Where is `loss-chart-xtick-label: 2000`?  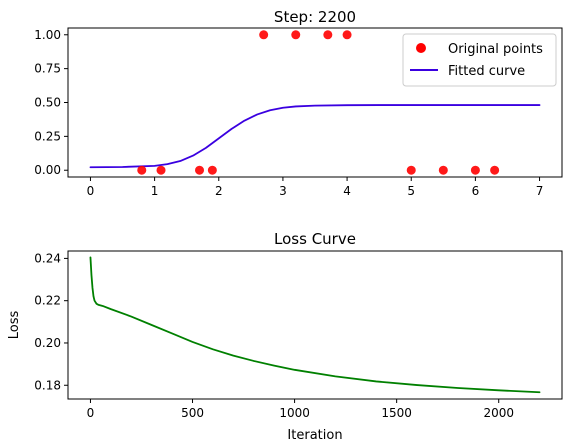
loss-chart-xtick-label: 2000 is located at coordinates (498, 413).